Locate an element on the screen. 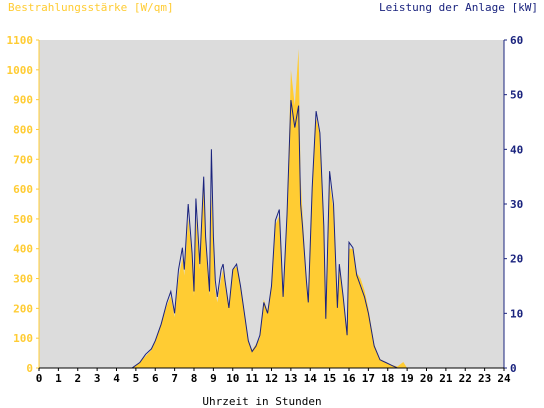 The width and height of the screenshot is (544, 408). right-tick-label: 30 is located at coordinates (516, 204).